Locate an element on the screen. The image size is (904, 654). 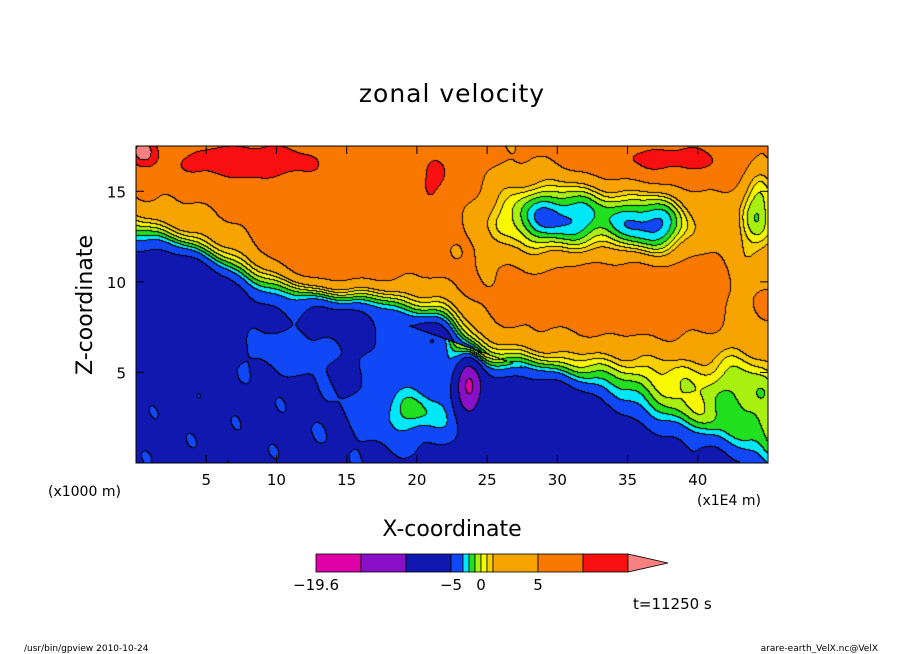
colorbar-tick-label: 5 is located at coordinates (538, 585).